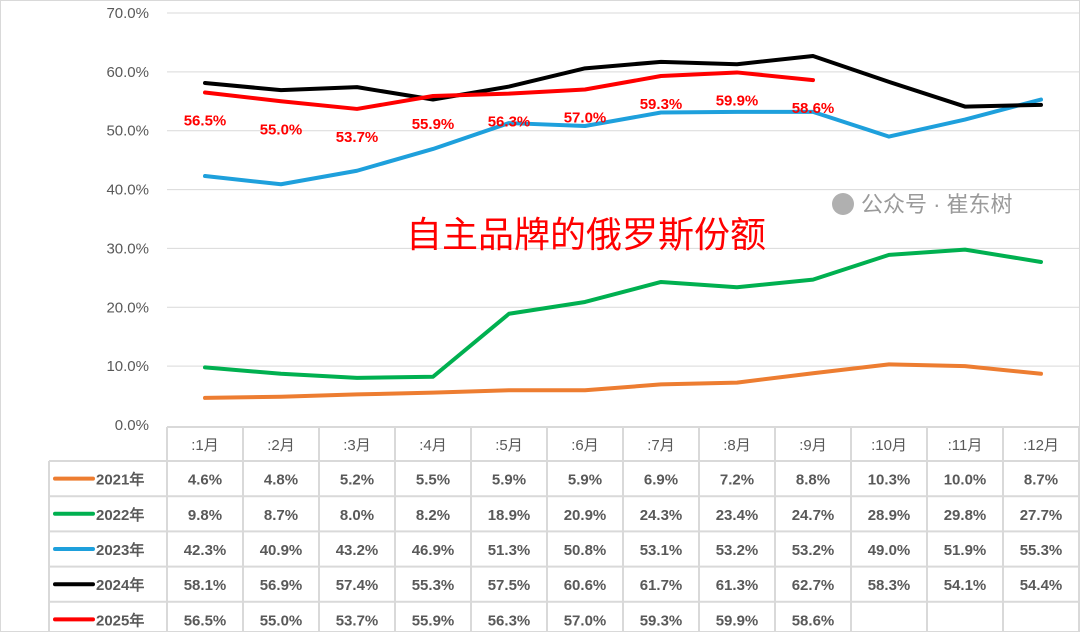  What do you see at coordinates (509, 620) in the screenshot?
I see `table-cell: 56.3%` at bounding box center [509, 620].